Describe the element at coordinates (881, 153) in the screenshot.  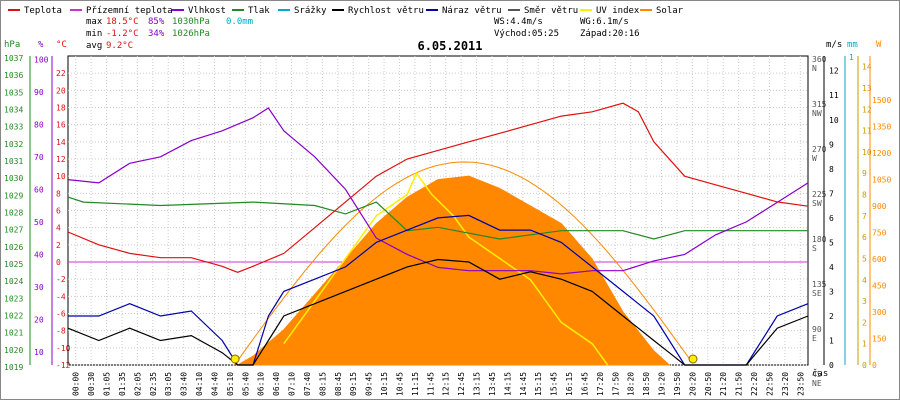
I see `solar-tick: 1200` at that location.